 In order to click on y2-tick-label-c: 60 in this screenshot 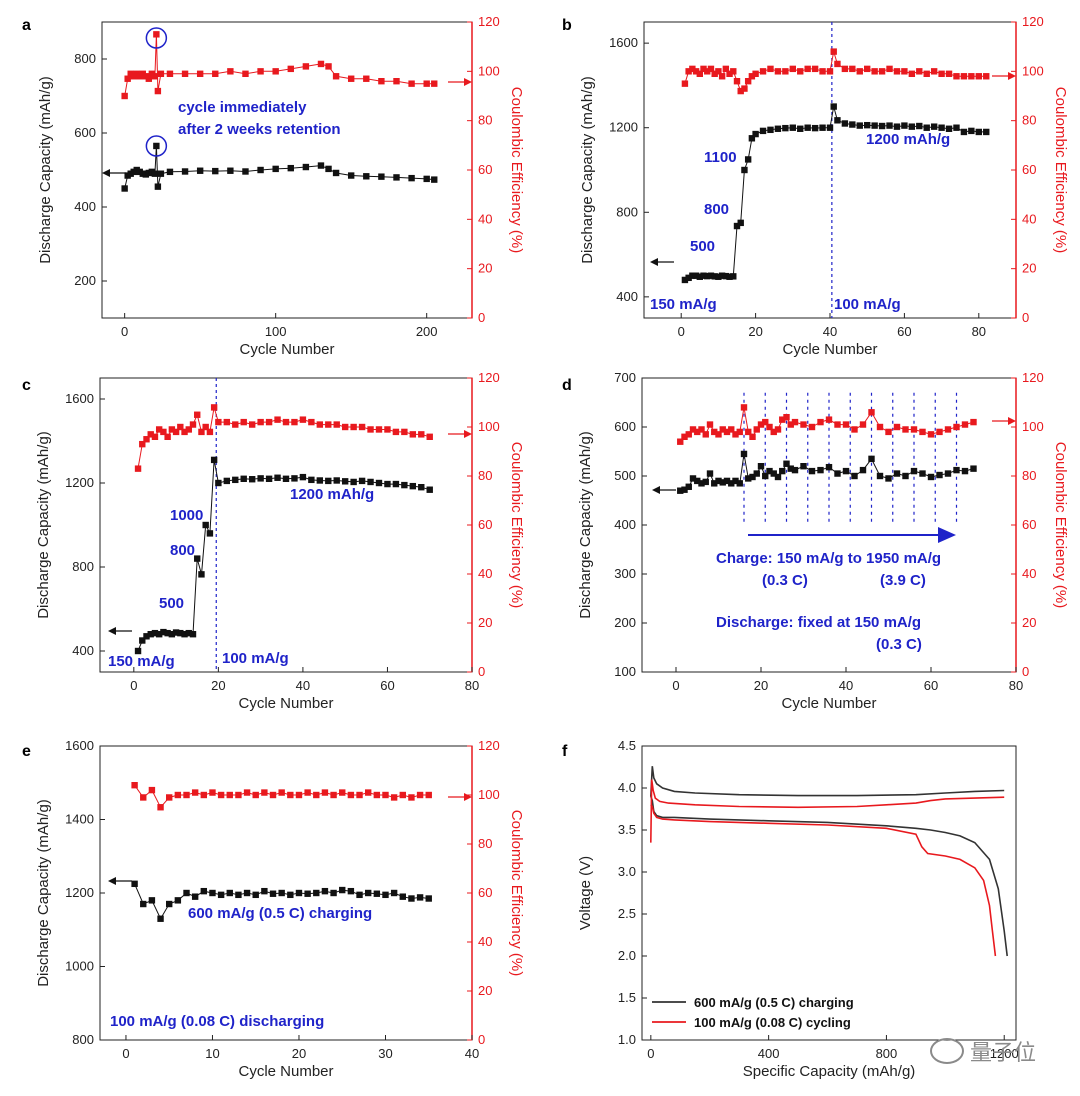, I will do `click(485, 524)`.